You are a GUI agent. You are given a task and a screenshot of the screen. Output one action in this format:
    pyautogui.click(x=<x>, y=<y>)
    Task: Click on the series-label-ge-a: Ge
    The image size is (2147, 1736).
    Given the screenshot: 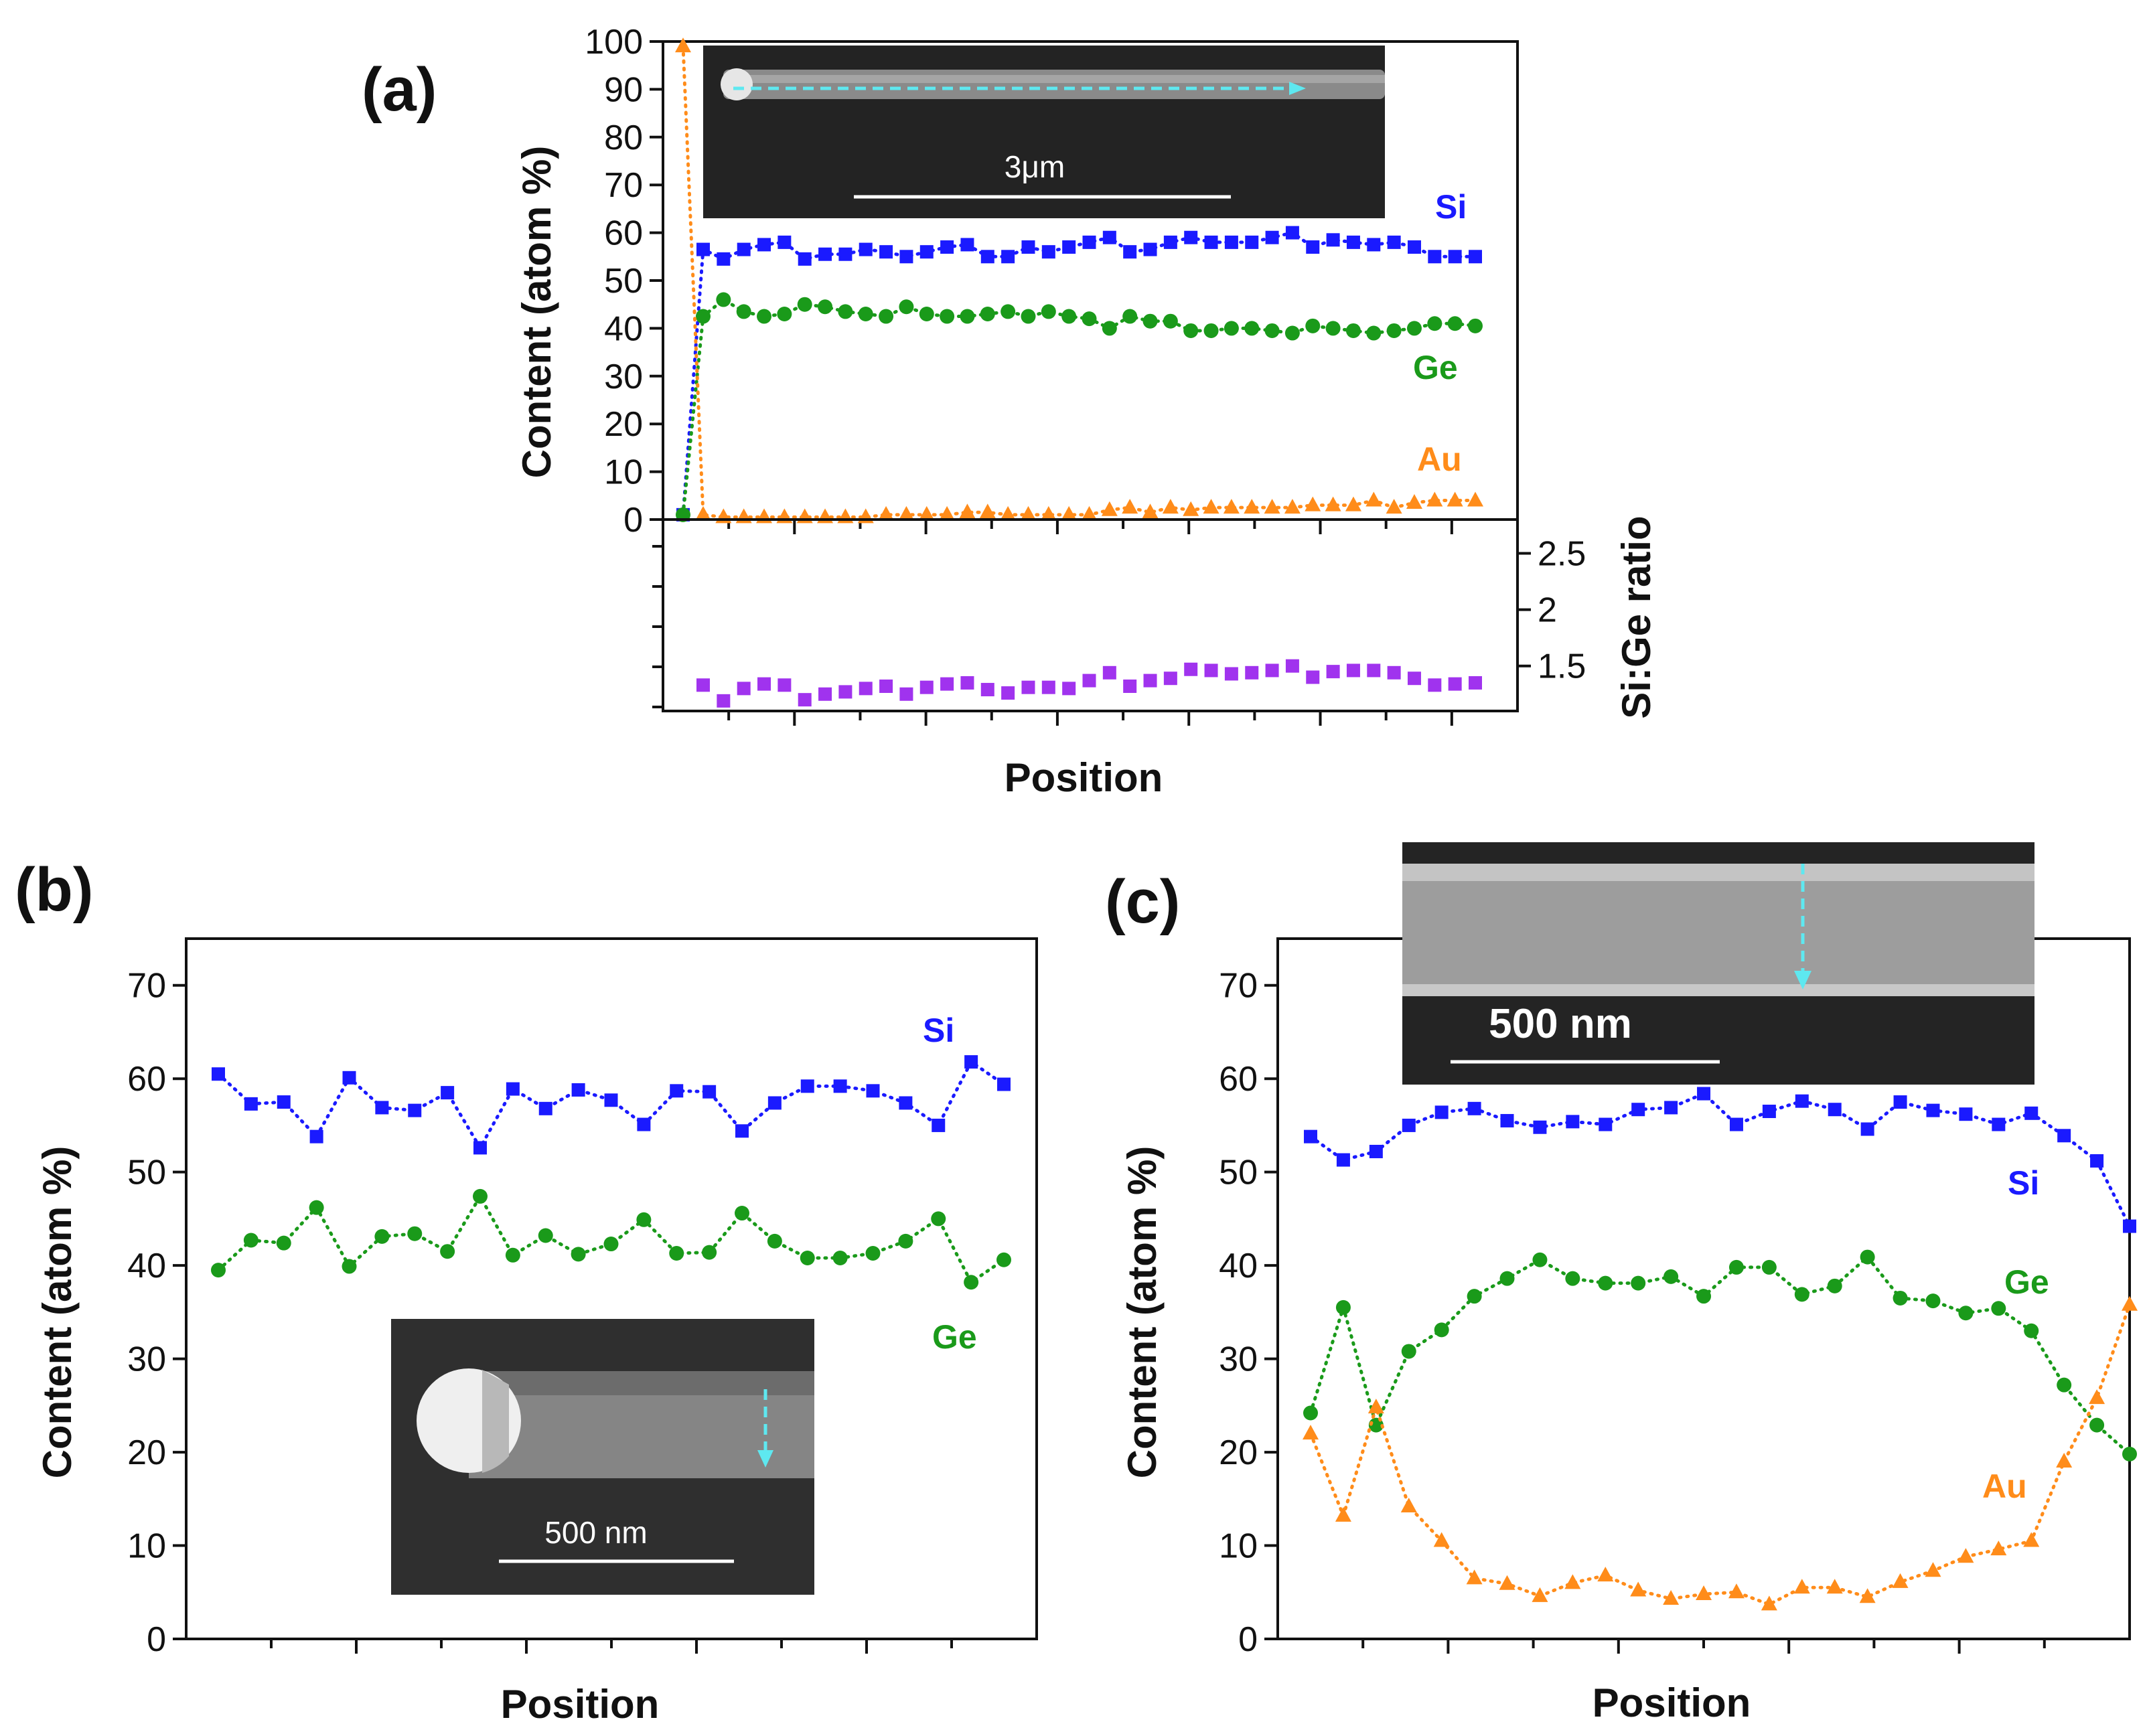 What is the action you would take?
    pyautogui.click(x=1436, y=368)
    